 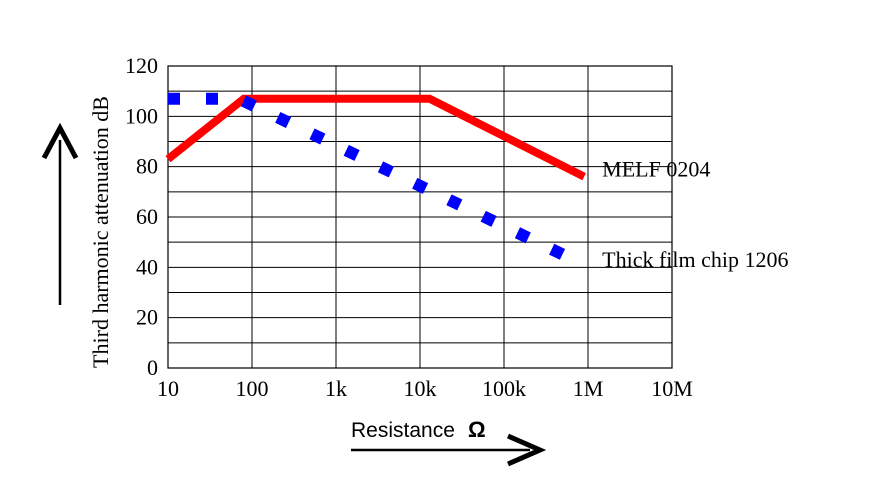 What do you see at coordinates (672, 388) in the screenshot?
I see `x-tick-label: 10M` at bounding box center [672, 388].